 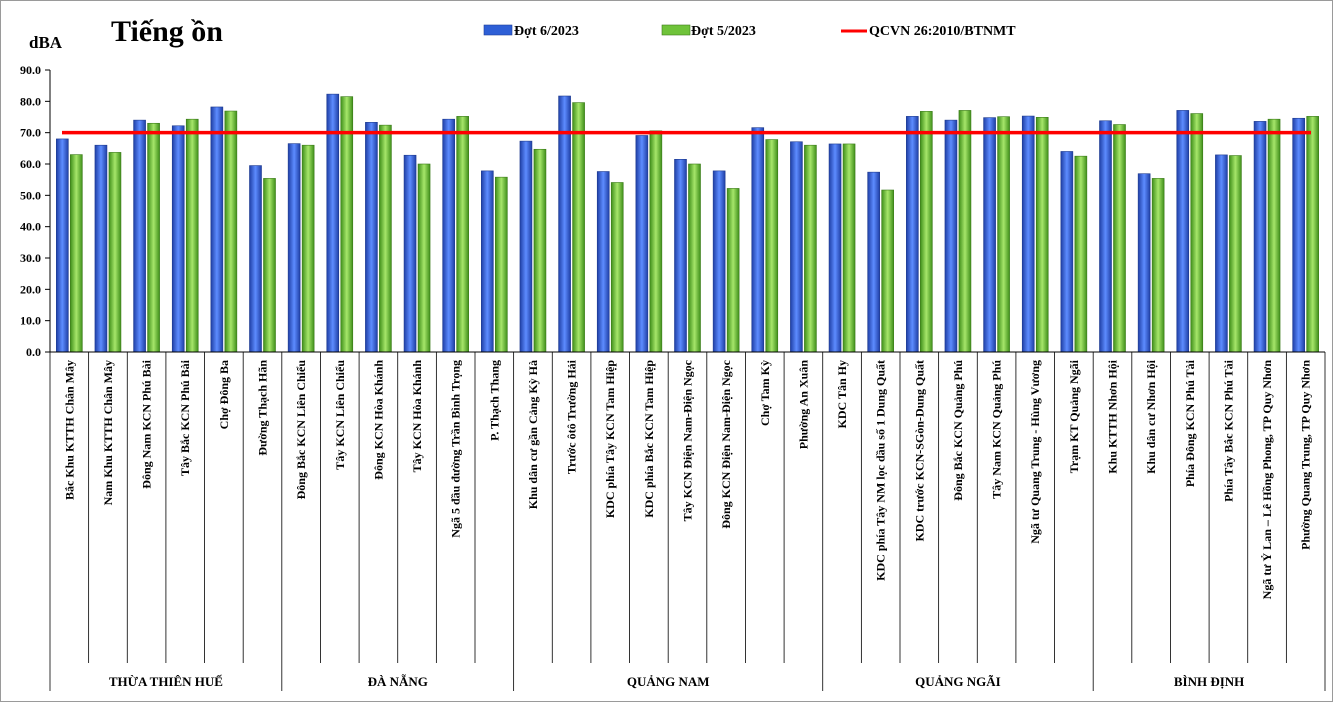 I want to click on category-label: Khu KTTH Nhơn Hội, so click(x=1113, y=416).